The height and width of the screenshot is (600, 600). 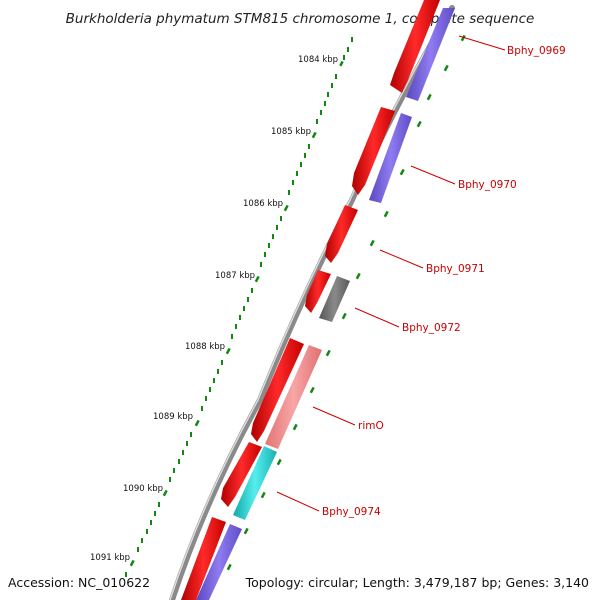 What do you see at coordinates (455, 269) in the screenshot?
I see `gene-label-bphy-0971: Bphy_0971` at bounding box center [455, 269].